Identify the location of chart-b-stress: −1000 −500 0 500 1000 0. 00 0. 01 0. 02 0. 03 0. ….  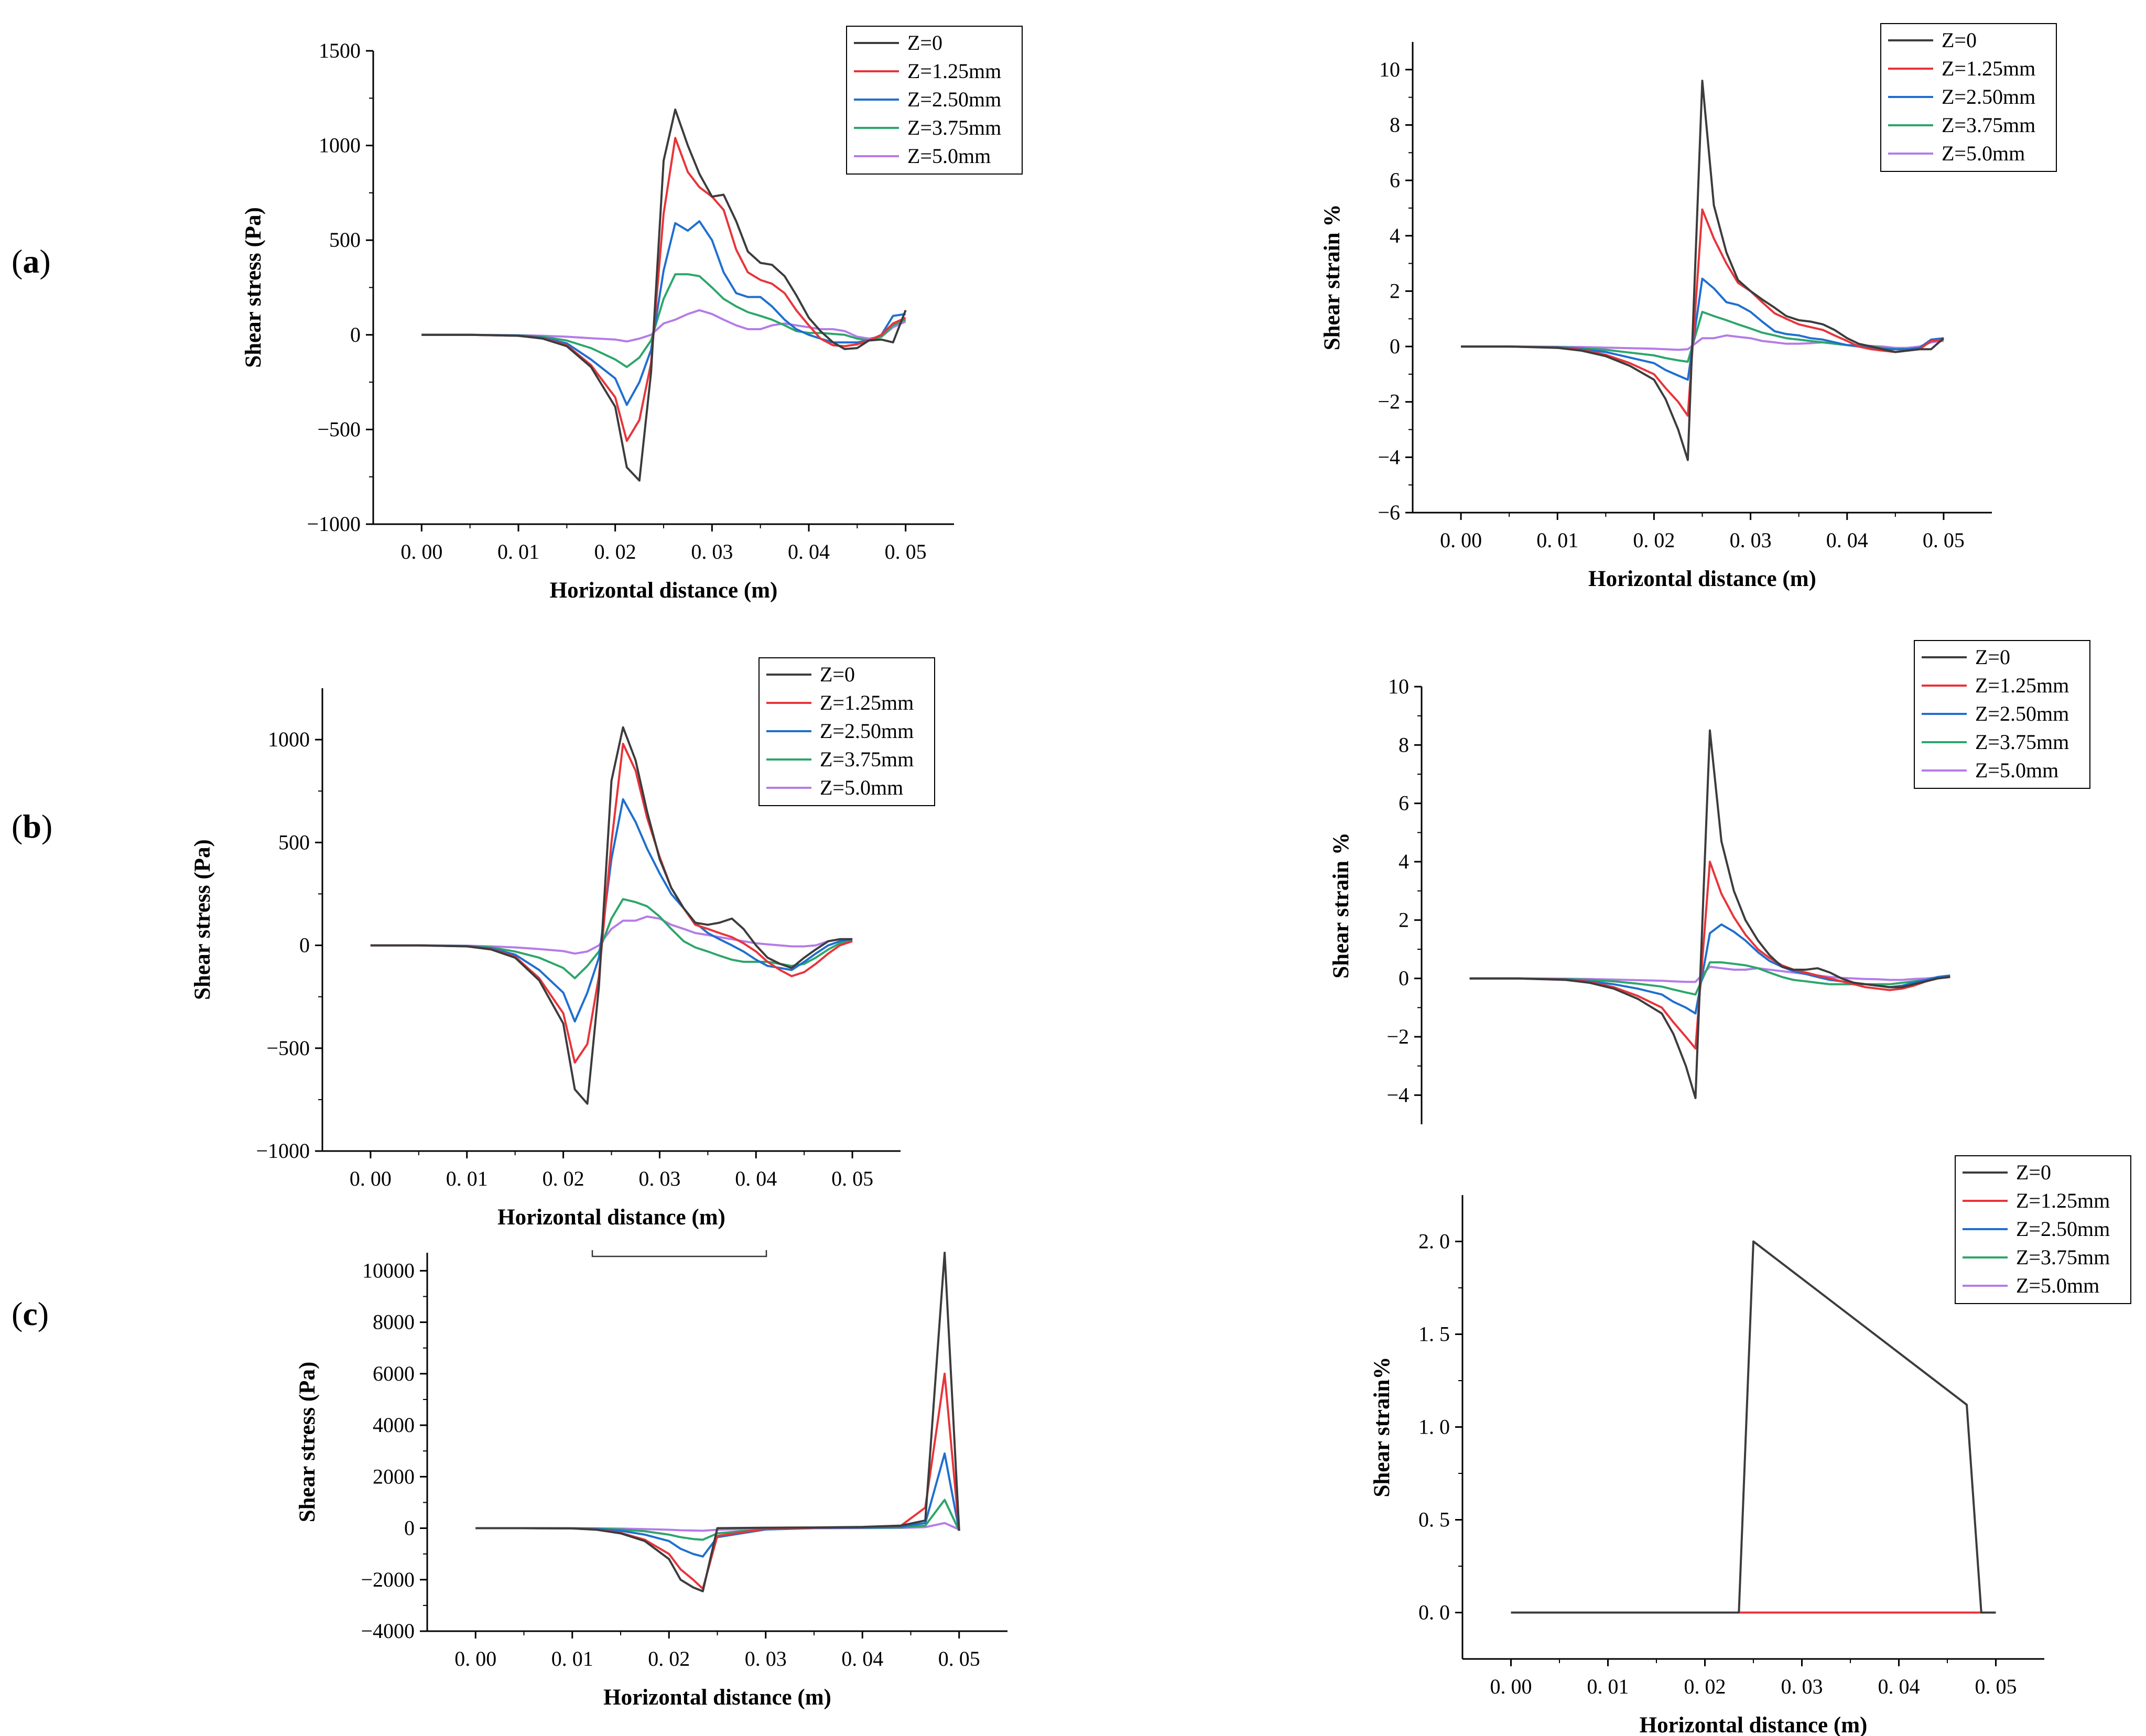
(562, 943).